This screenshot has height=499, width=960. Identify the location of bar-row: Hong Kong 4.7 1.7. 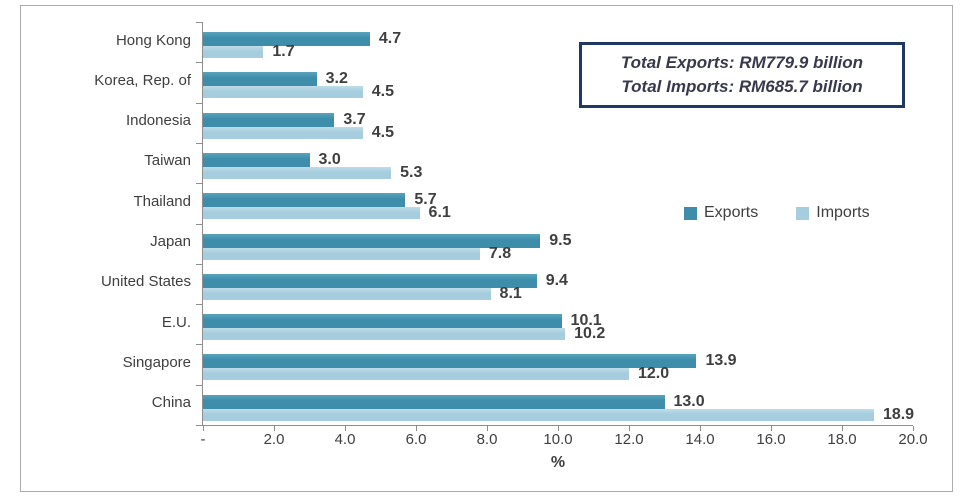
(514, 42).